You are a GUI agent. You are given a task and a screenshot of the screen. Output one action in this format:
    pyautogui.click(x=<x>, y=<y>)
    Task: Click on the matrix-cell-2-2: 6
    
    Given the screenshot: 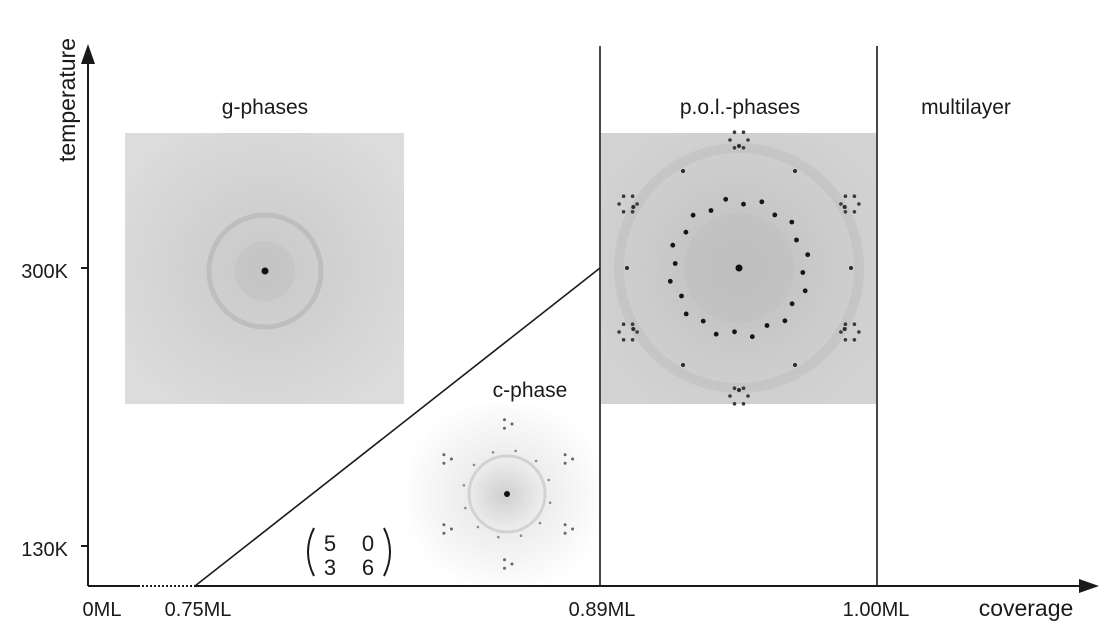 What is the action you would take?
    pyautogui.click(x=368, y=567)
    